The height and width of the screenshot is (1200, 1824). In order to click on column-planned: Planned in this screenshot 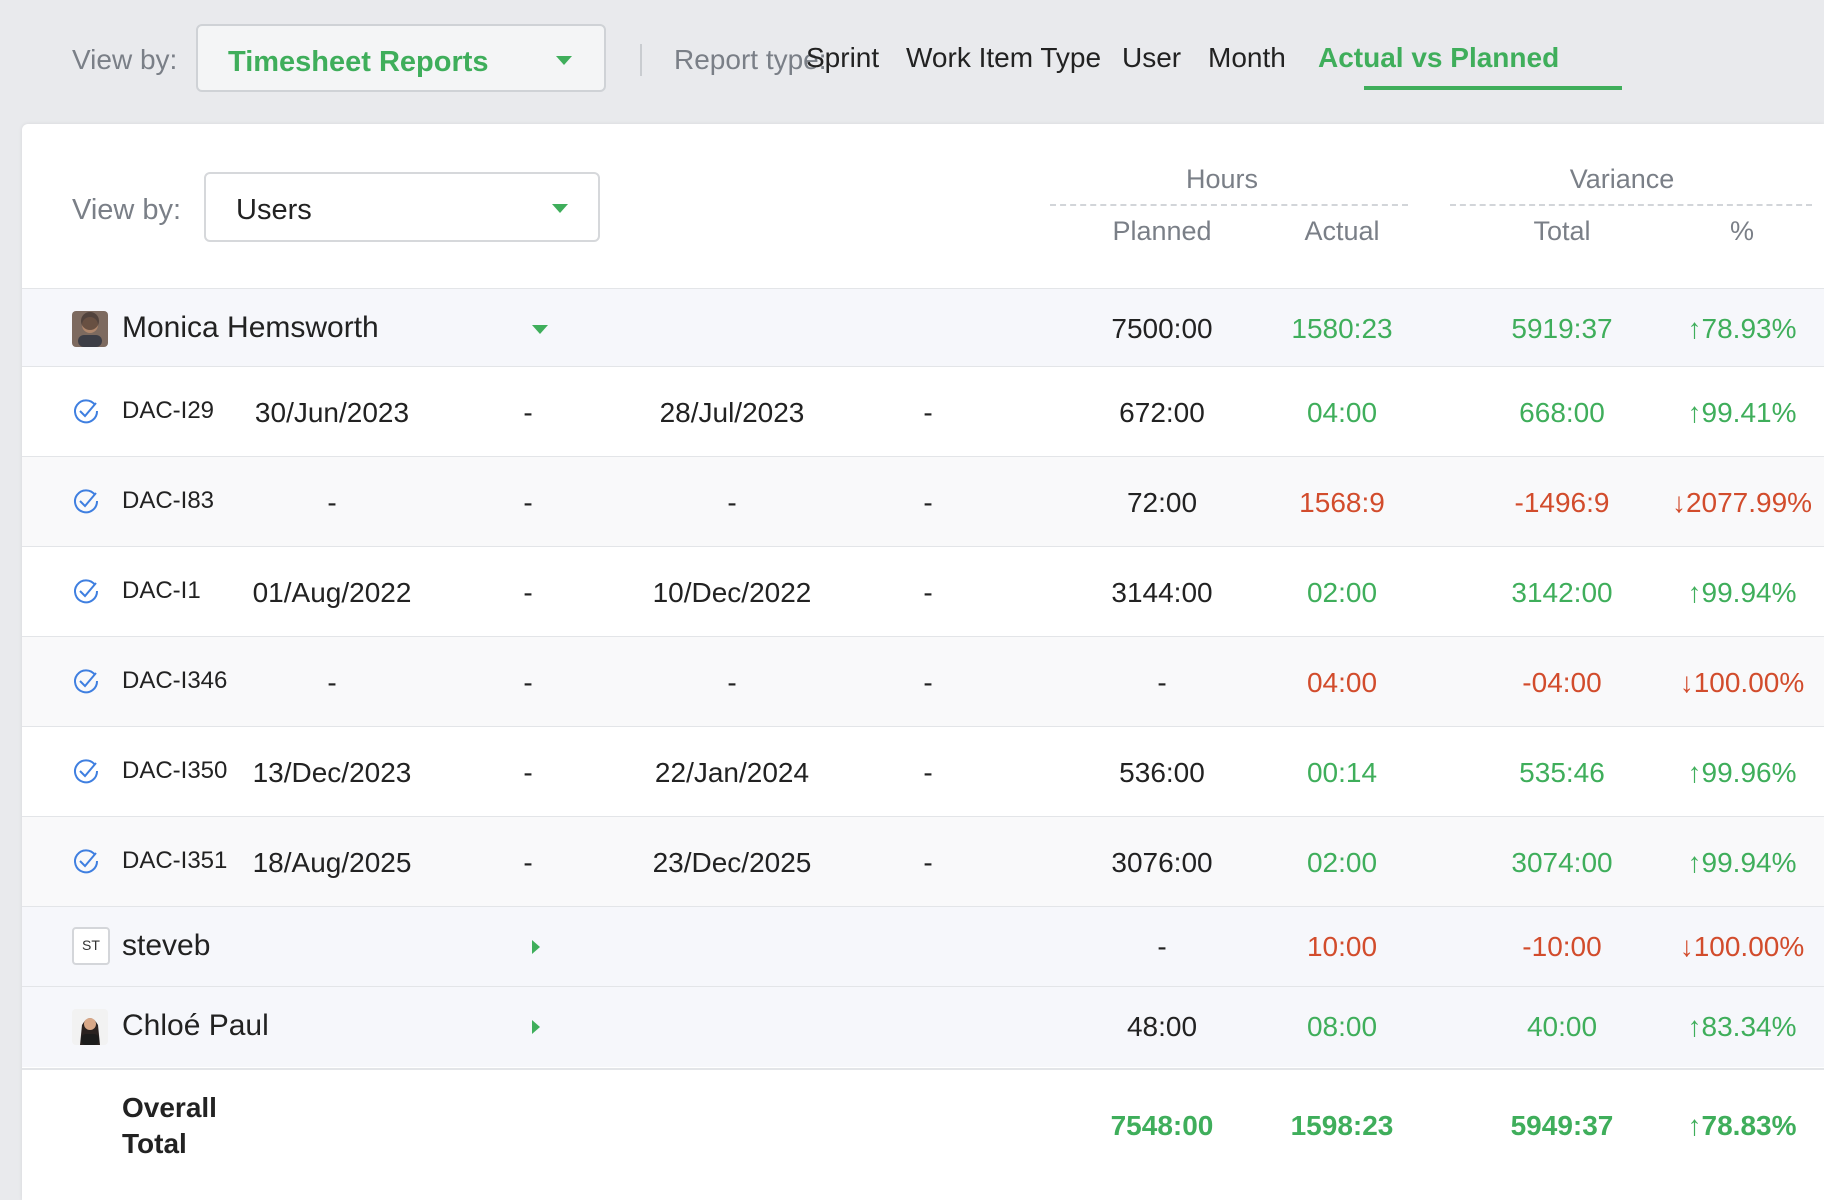, I will do `click(1162, 231)`.